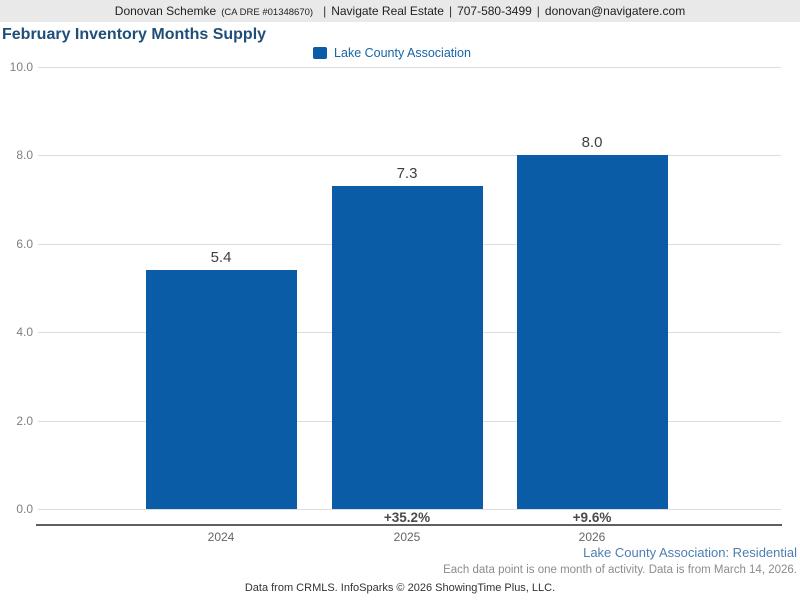  I want to click on bar-value-label: 7.3, so click(407, 174).